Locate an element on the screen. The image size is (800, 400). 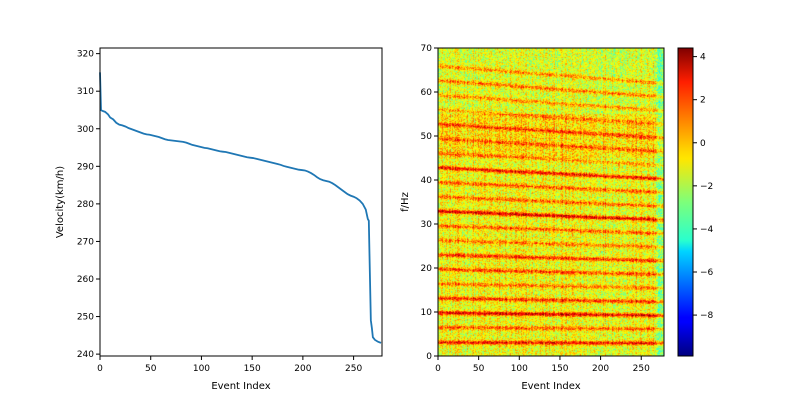
colorbar-gradient is located at coordinates (685, 202).